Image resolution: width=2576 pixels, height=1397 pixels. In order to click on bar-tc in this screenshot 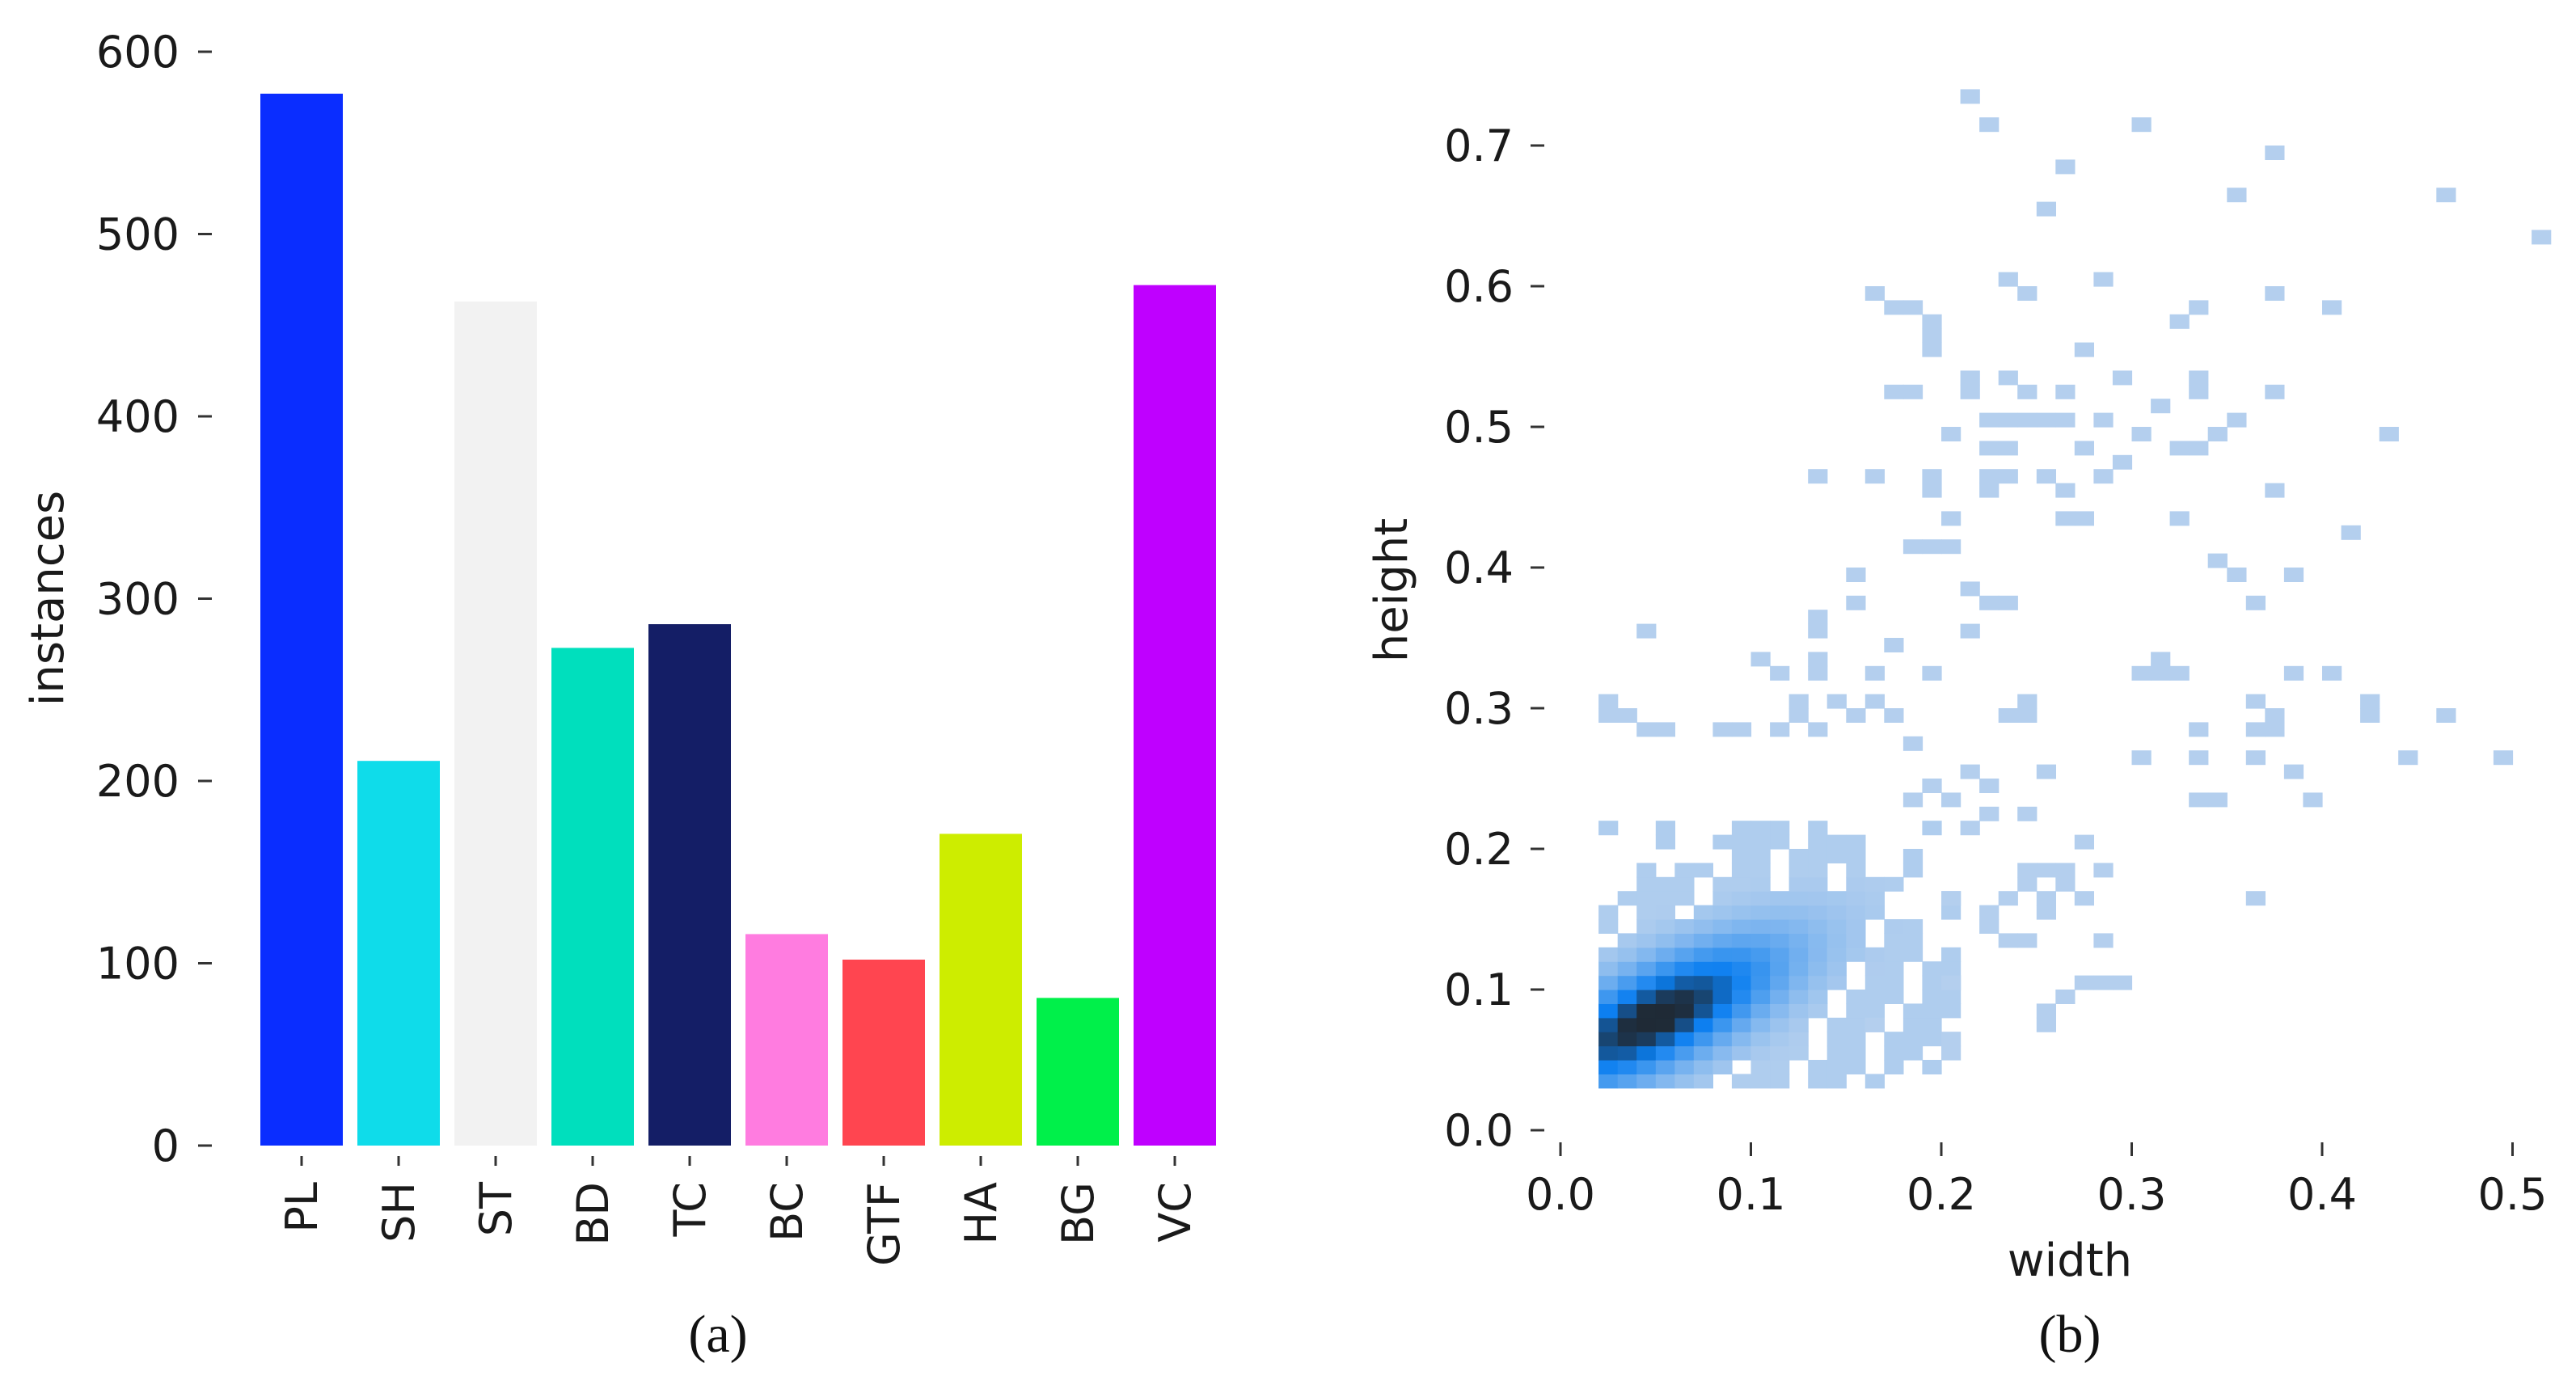, I will do `click(689, 885)`.